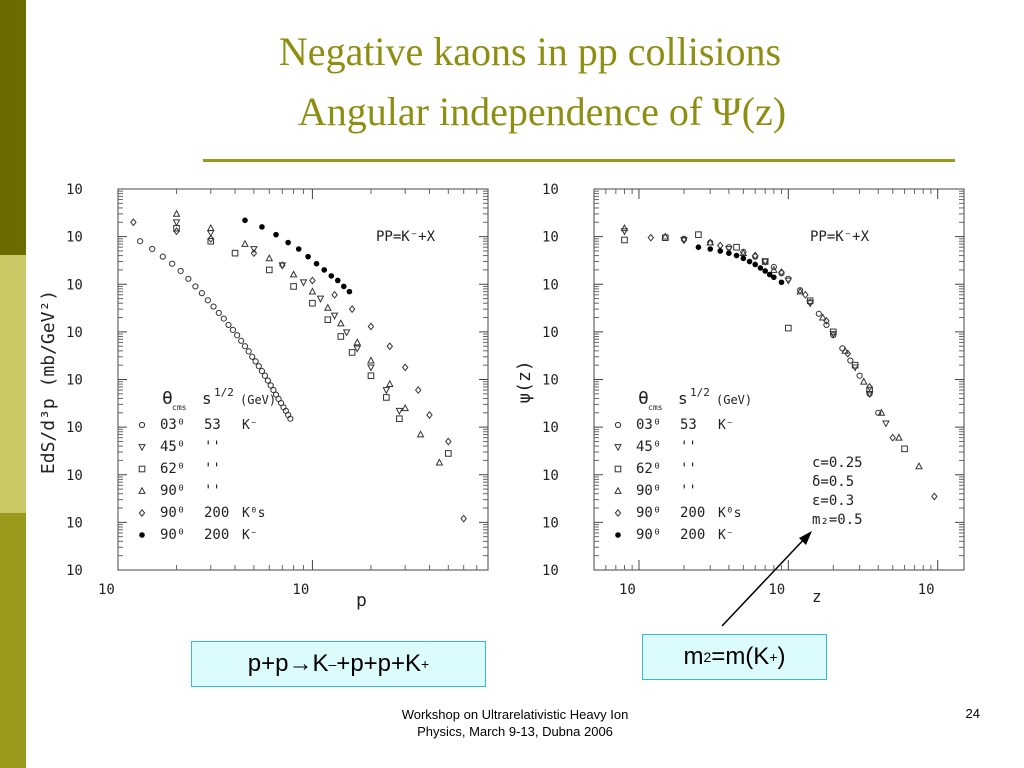 This screenshot has height=768, width=1024. What do you see at coordinates (13, 640) in the screenshot?
I see `sidebar-band-bottom` at bounding box center [13, 640].